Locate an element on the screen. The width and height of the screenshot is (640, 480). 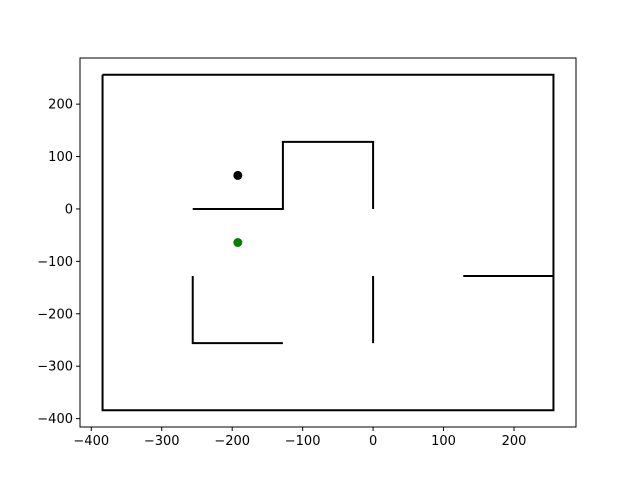
x-tick-label: −100 is located at coordinates (303, 441).